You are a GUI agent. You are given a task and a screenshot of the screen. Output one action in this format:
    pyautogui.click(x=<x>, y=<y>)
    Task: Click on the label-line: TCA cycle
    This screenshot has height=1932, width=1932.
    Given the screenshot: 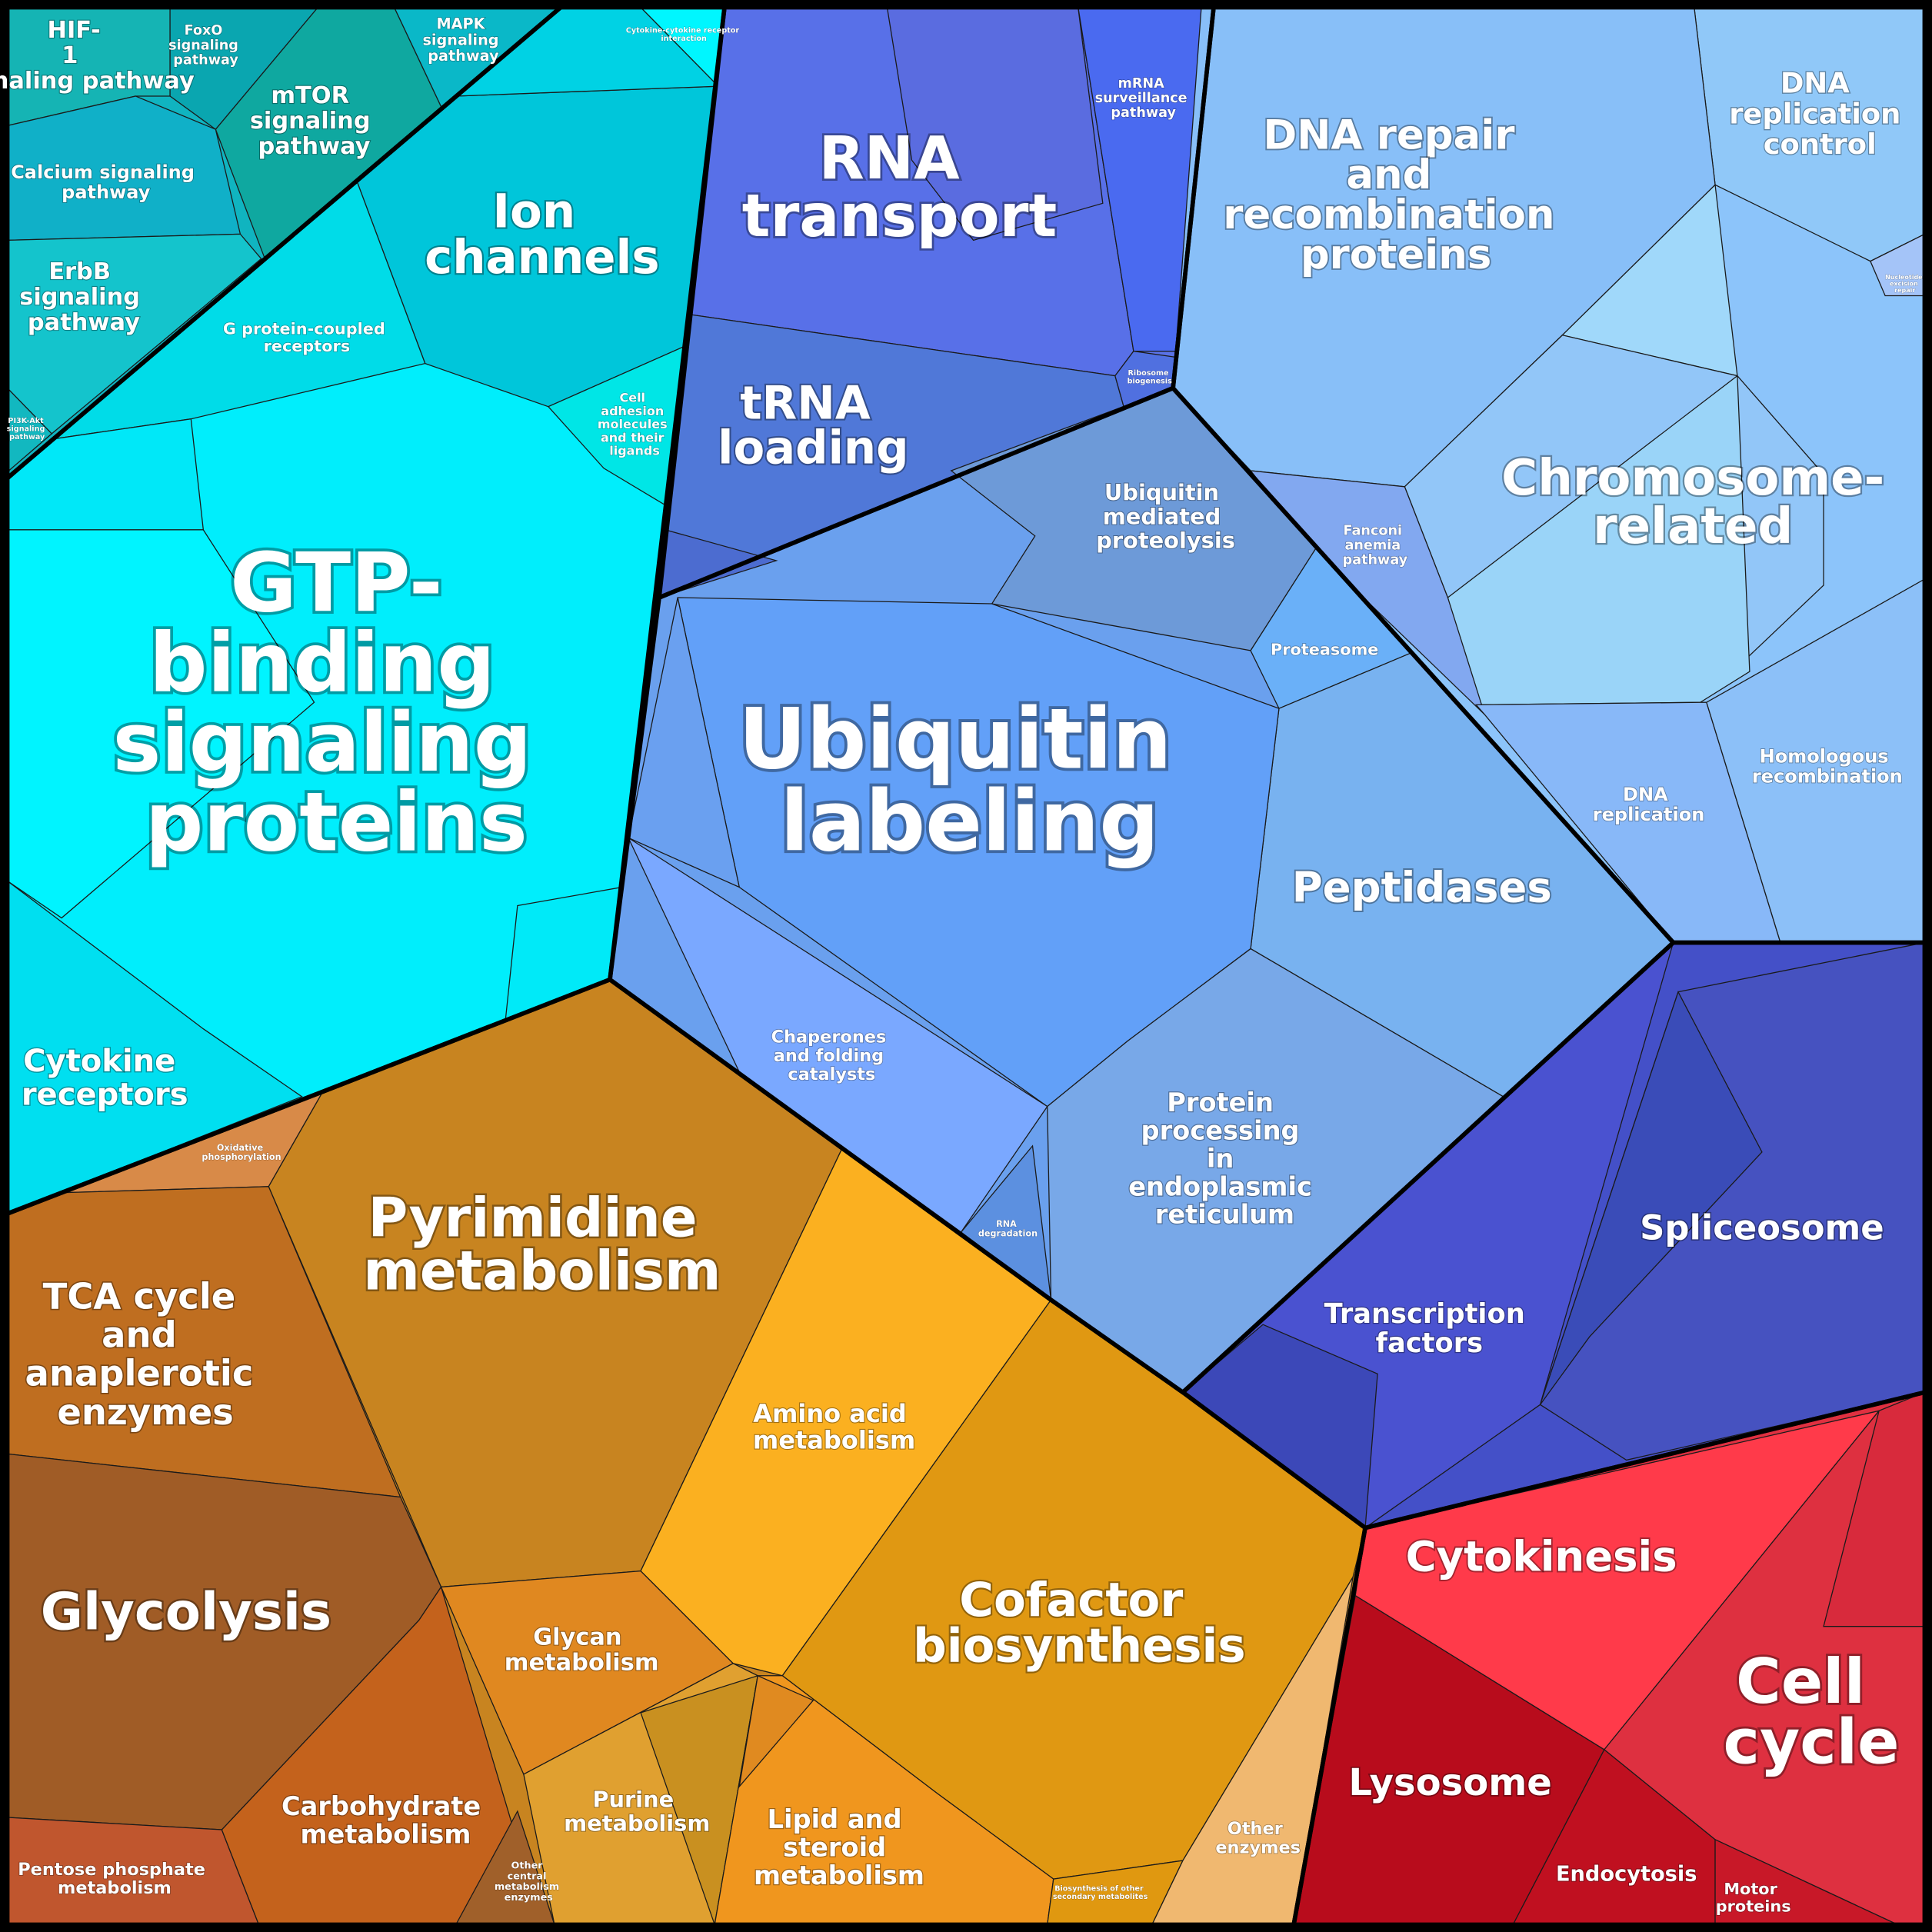 What is the action you would take?
    pyautogui.click(x=145, y=1296)
    